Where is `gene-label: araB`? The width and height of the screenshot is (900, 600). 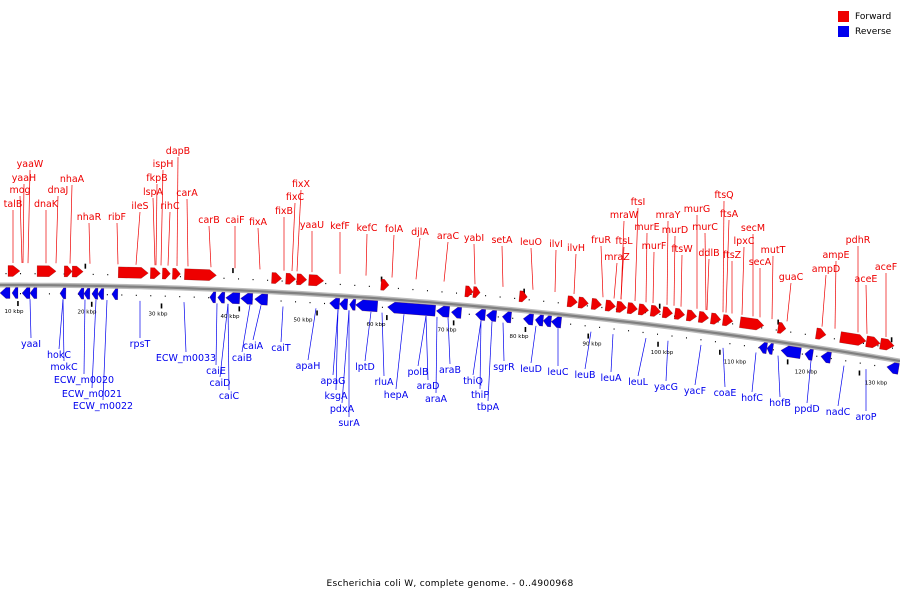 gene-label: araB is located at coordinates (450, 370).